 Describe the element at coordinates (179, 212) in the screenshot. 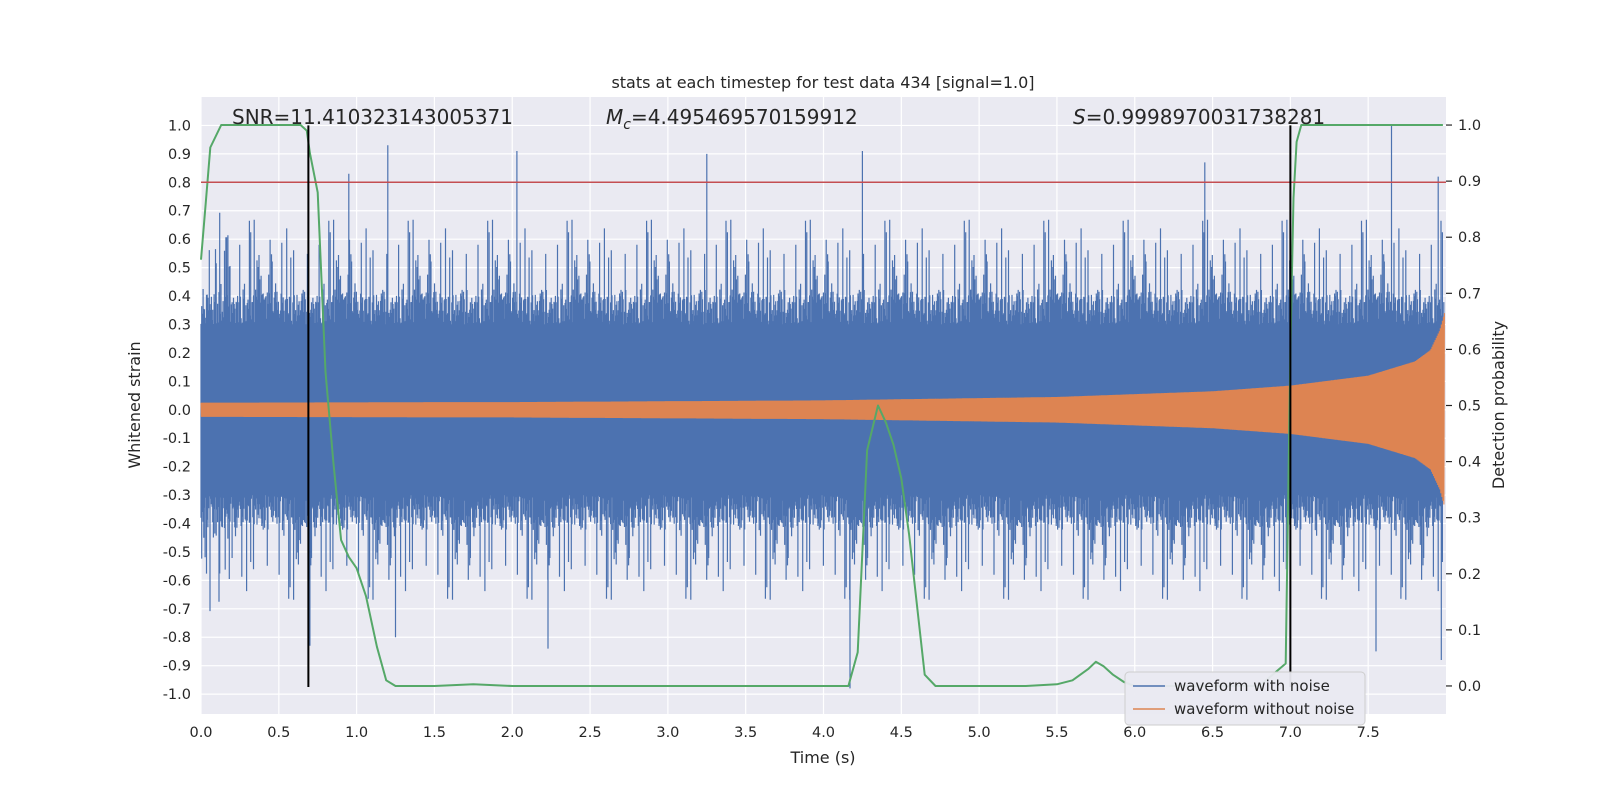

I see `y-left-tick-label: 0.7` at that location.